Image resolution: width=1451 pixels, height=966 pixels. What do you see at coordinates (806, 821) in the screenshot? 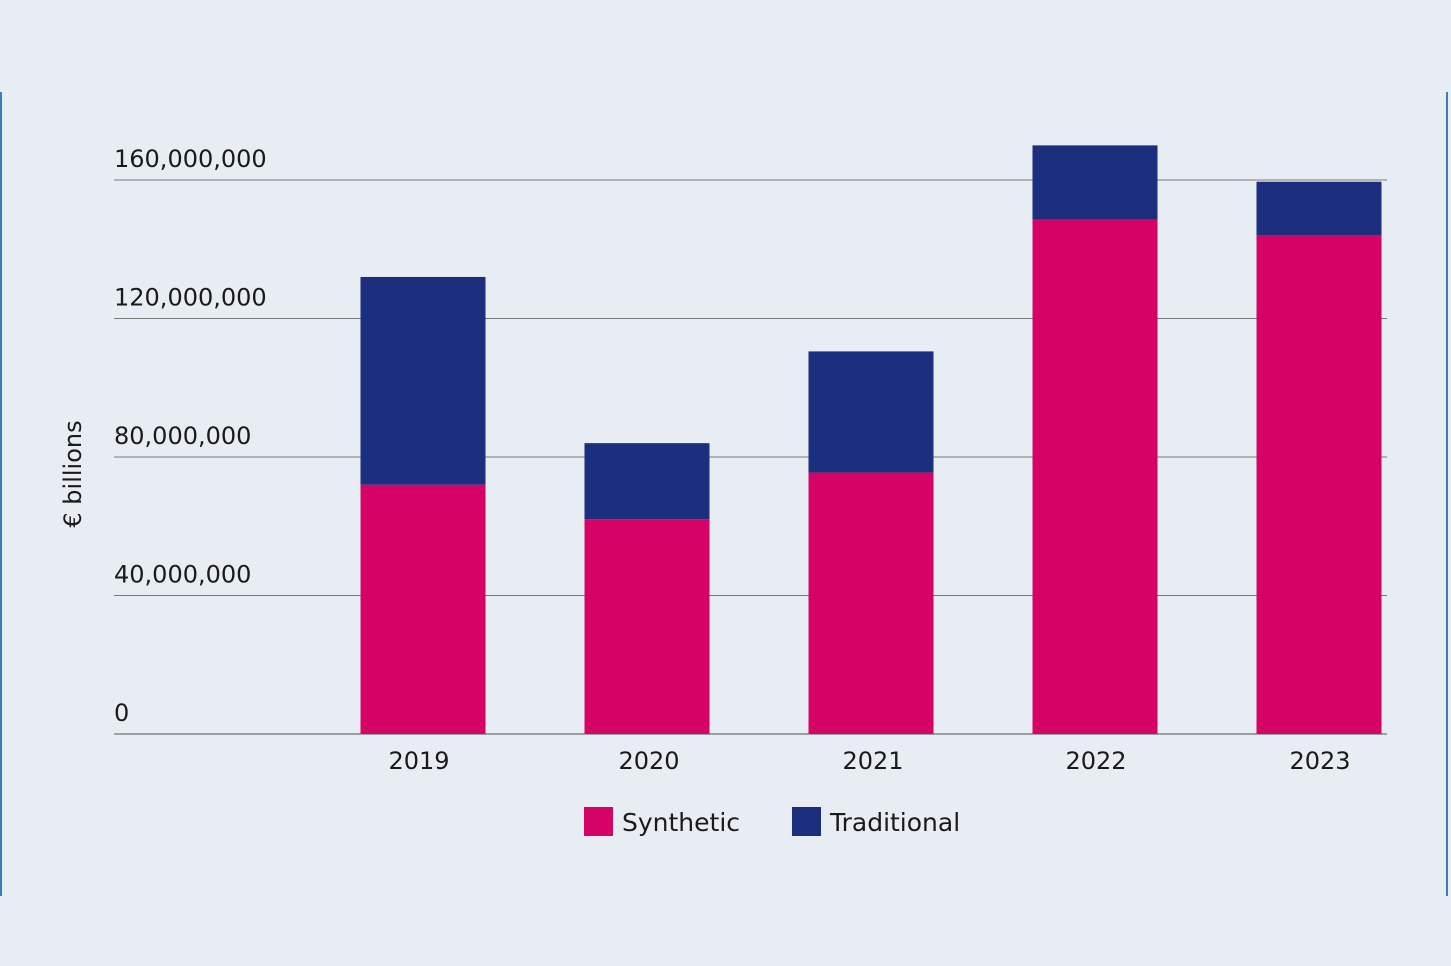
I see `legend-swatch-traditional` at bounding box center [806, 821].